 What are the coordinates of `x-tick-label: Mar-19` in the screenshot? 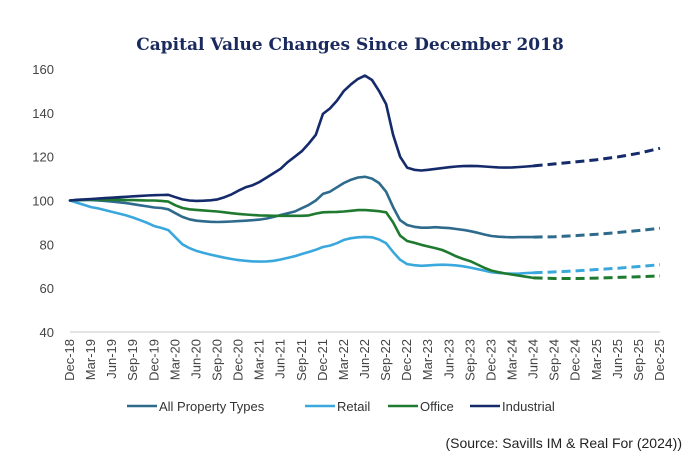 It's located at (90, 359).